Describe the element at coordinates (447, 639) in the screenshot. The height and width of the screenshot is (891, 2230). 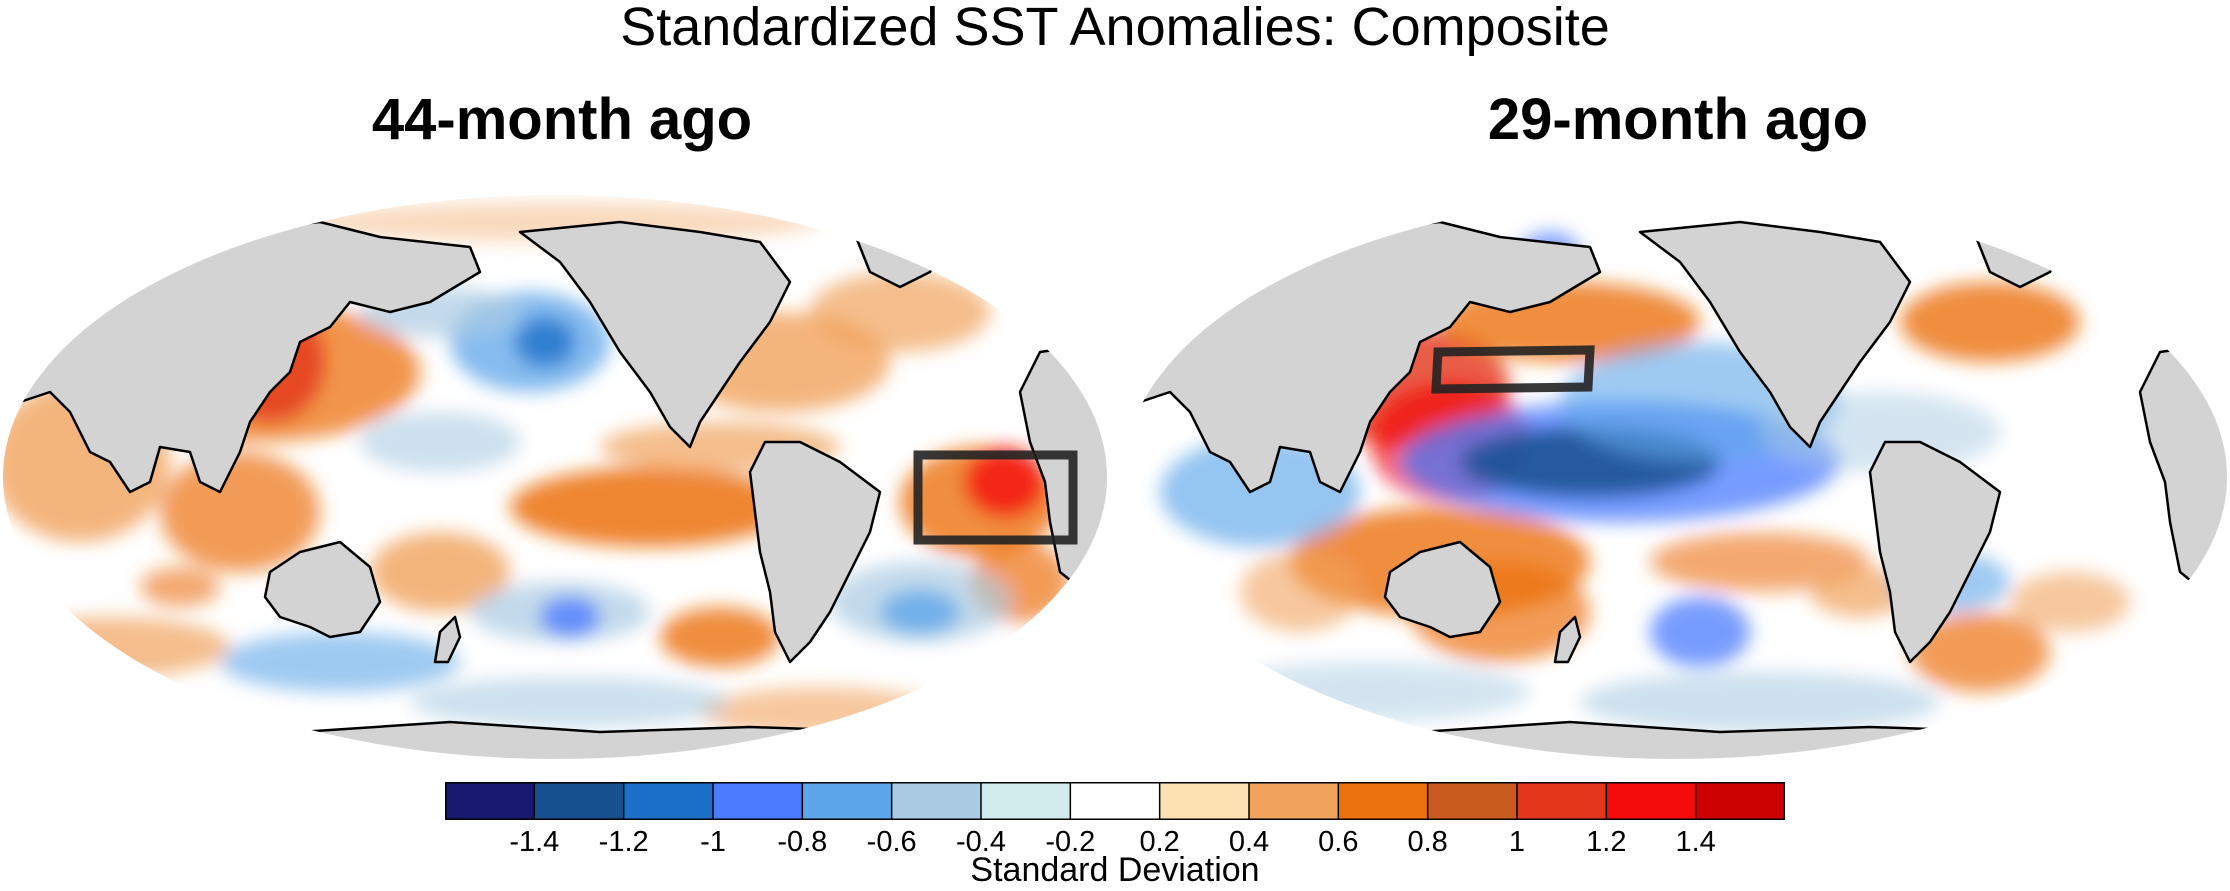
I see `new-zealand-left` at that location.